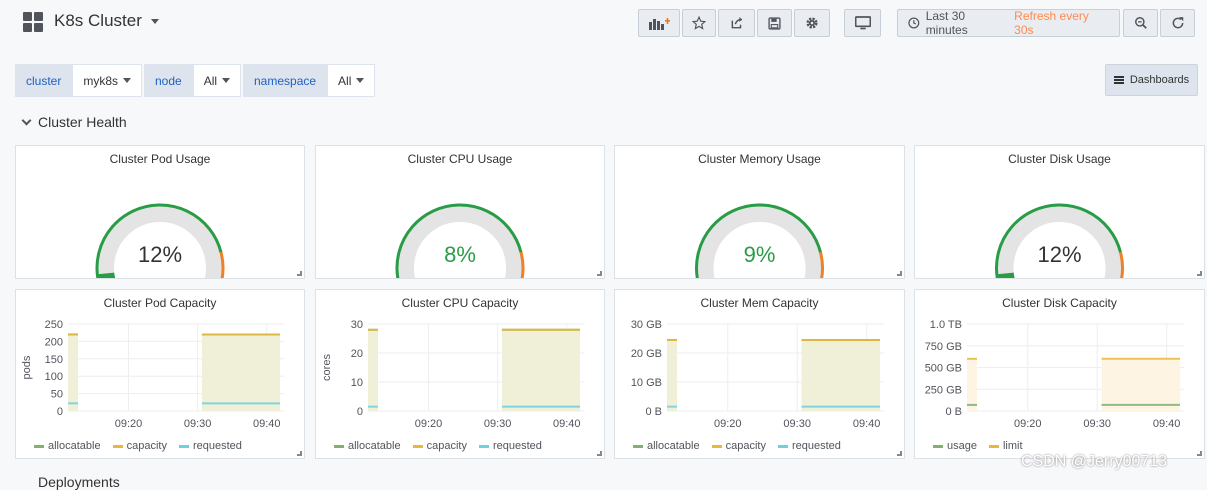 This screenshot has height=490, width=1207. Describe the element at coordinates (774, 23) in the screenshot. I see `save-button` at that location.